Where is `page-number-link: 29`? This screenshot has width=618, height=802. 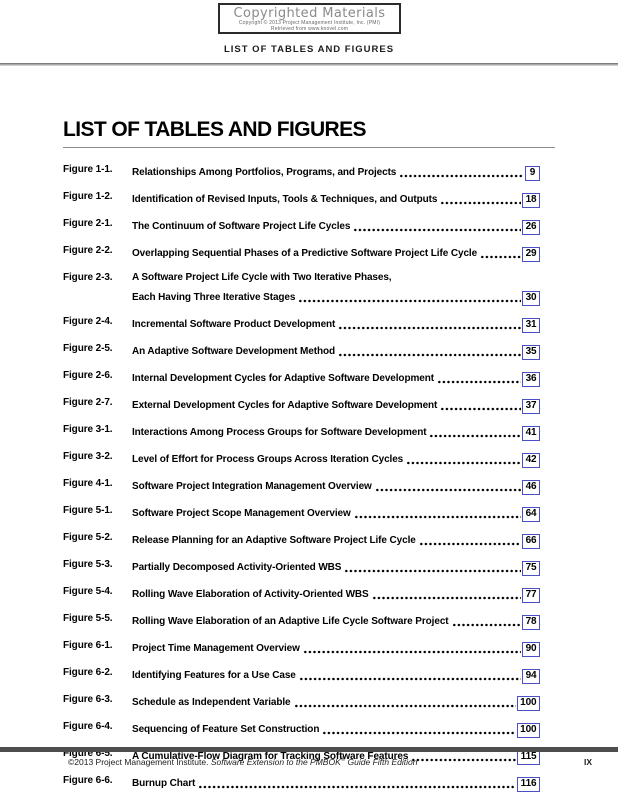 page-number-link: 29 is located at coordinates (531, 254).